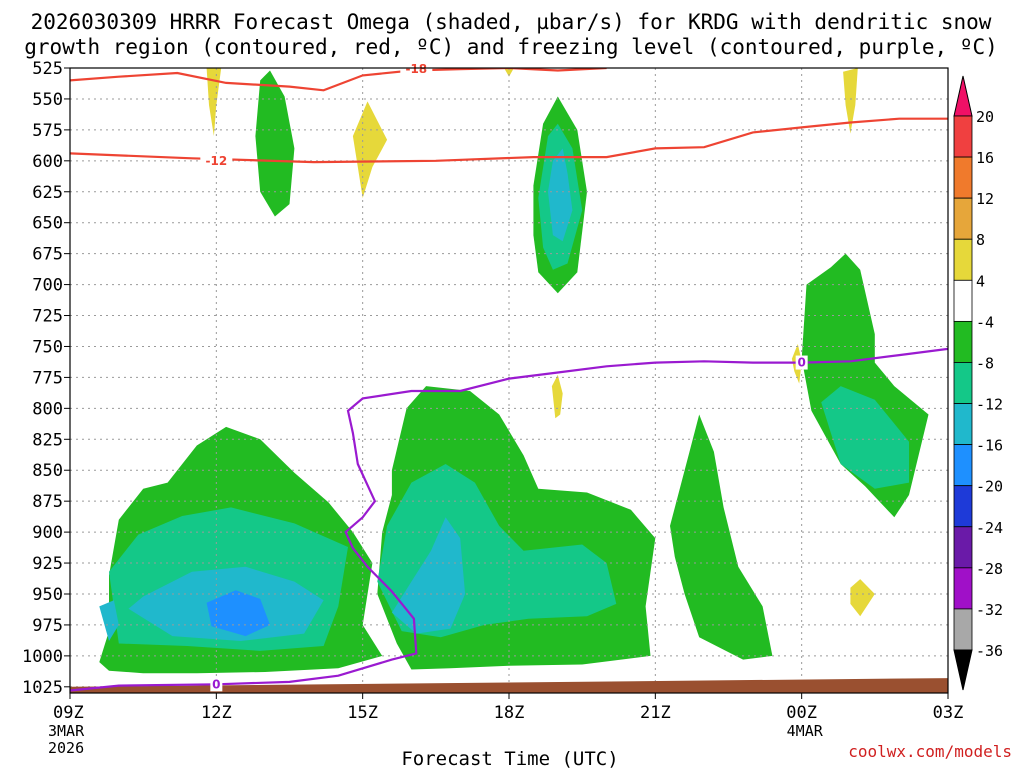 The height and width of the screenshot is (768, 1024). What do you see at coordinates (989, 651) in the screenshot?
I see `colorbar-label: -36` at bounding box center [989, 651].